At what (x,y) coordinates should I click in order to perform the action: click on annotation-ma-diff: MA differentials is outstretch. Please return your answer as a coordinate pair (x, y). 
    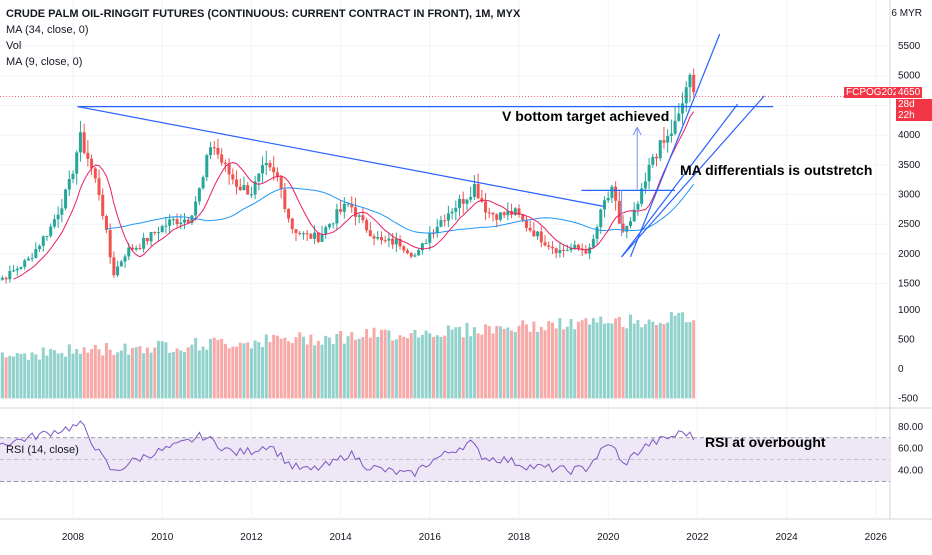
    Looking at the image, I should click on (776, 170).